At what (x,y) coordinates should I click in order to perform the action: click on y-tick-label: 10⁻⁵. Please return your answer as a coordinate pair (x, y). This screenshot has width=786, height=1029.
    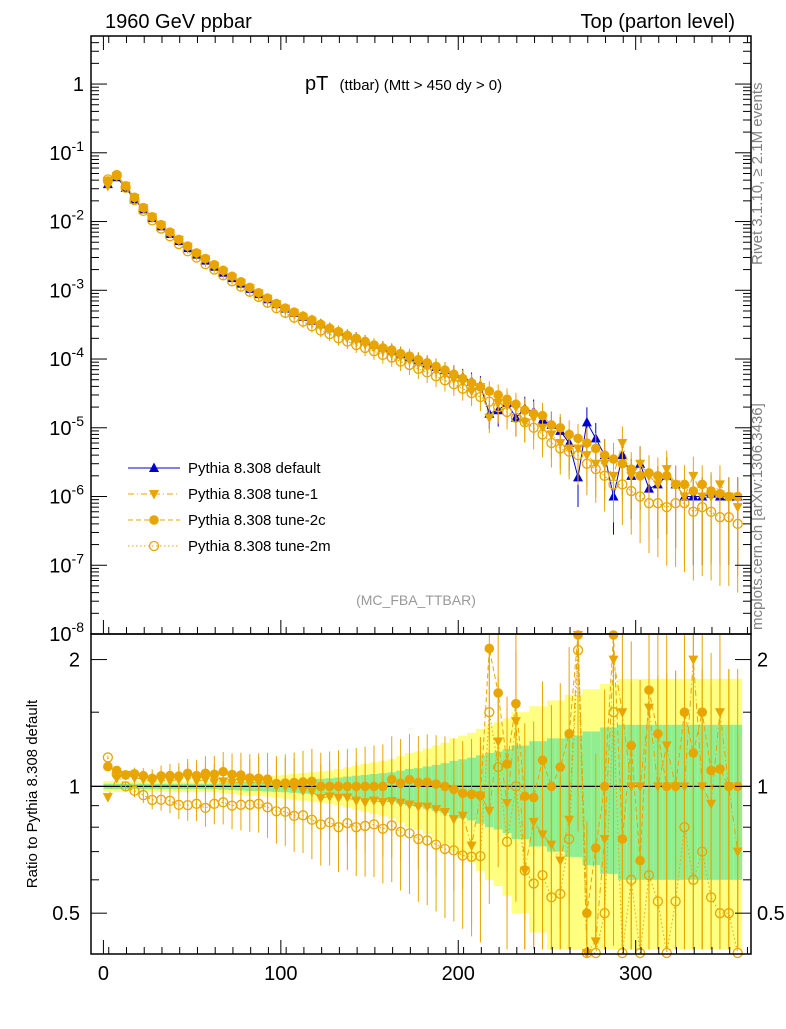
    Looking at the image, I should click on (66, 426).